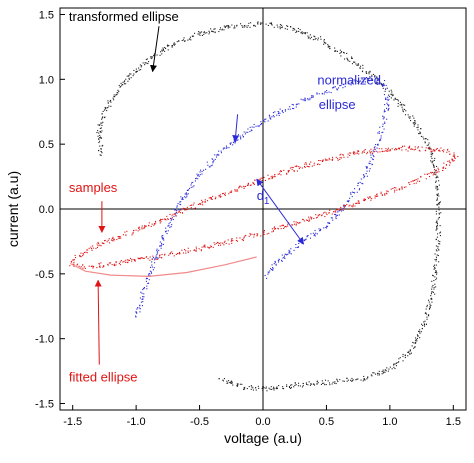 This screenshot has height=463, width=474. Describe the element at coordinates (263, 438) in the screenshot. I see `x-axis-label: voltage (a.u)` at that location.